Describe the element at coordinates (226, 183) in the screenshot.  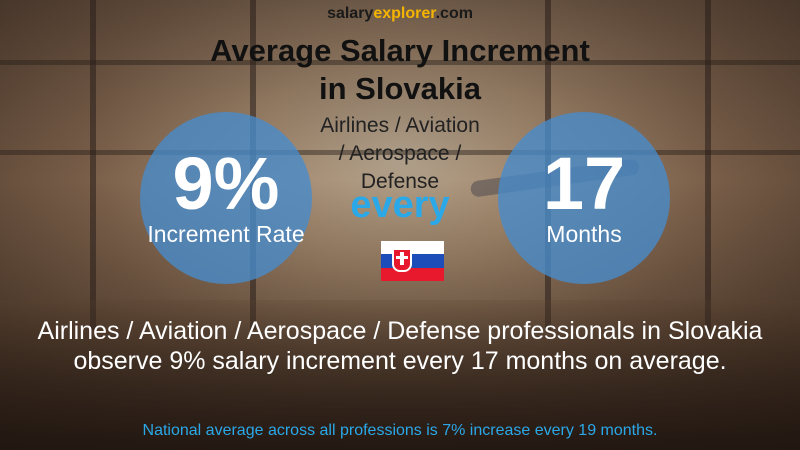
I see `increment-rate-value: 9%` at that location.